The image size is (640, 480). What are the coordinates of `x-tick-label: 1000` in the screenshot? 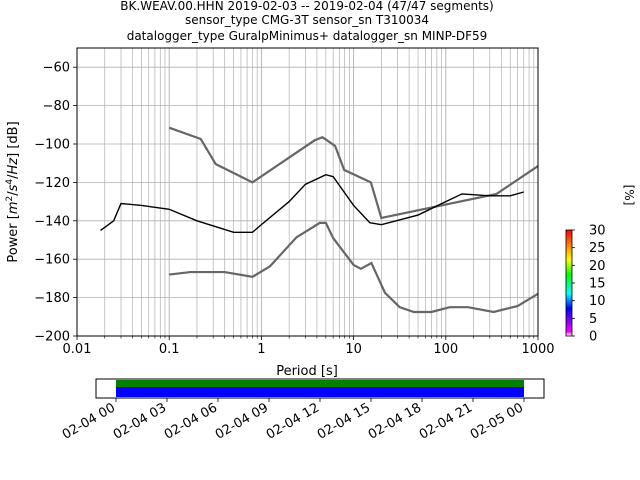 It's located at (537, 349).